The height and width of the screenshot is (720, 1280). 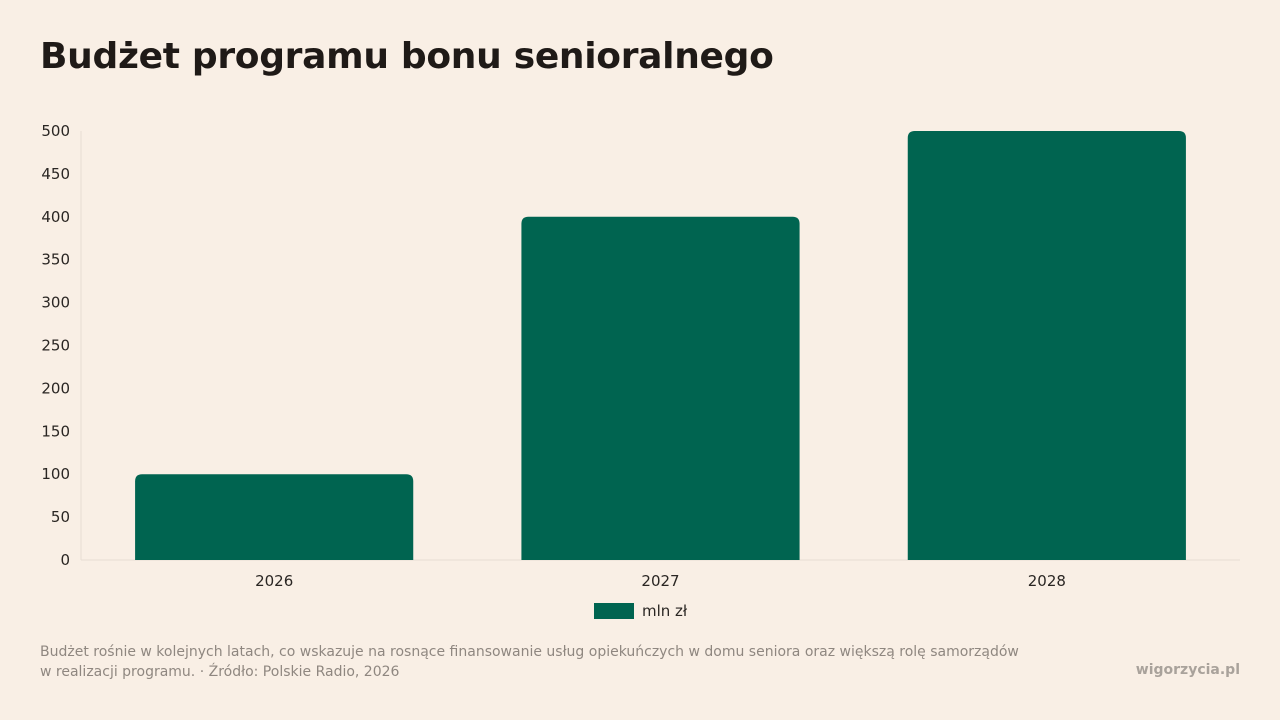 What do you see at coordinates (614, 611) in the screenshot?
I see `legend-swatch` at bounding box center [614, 611].